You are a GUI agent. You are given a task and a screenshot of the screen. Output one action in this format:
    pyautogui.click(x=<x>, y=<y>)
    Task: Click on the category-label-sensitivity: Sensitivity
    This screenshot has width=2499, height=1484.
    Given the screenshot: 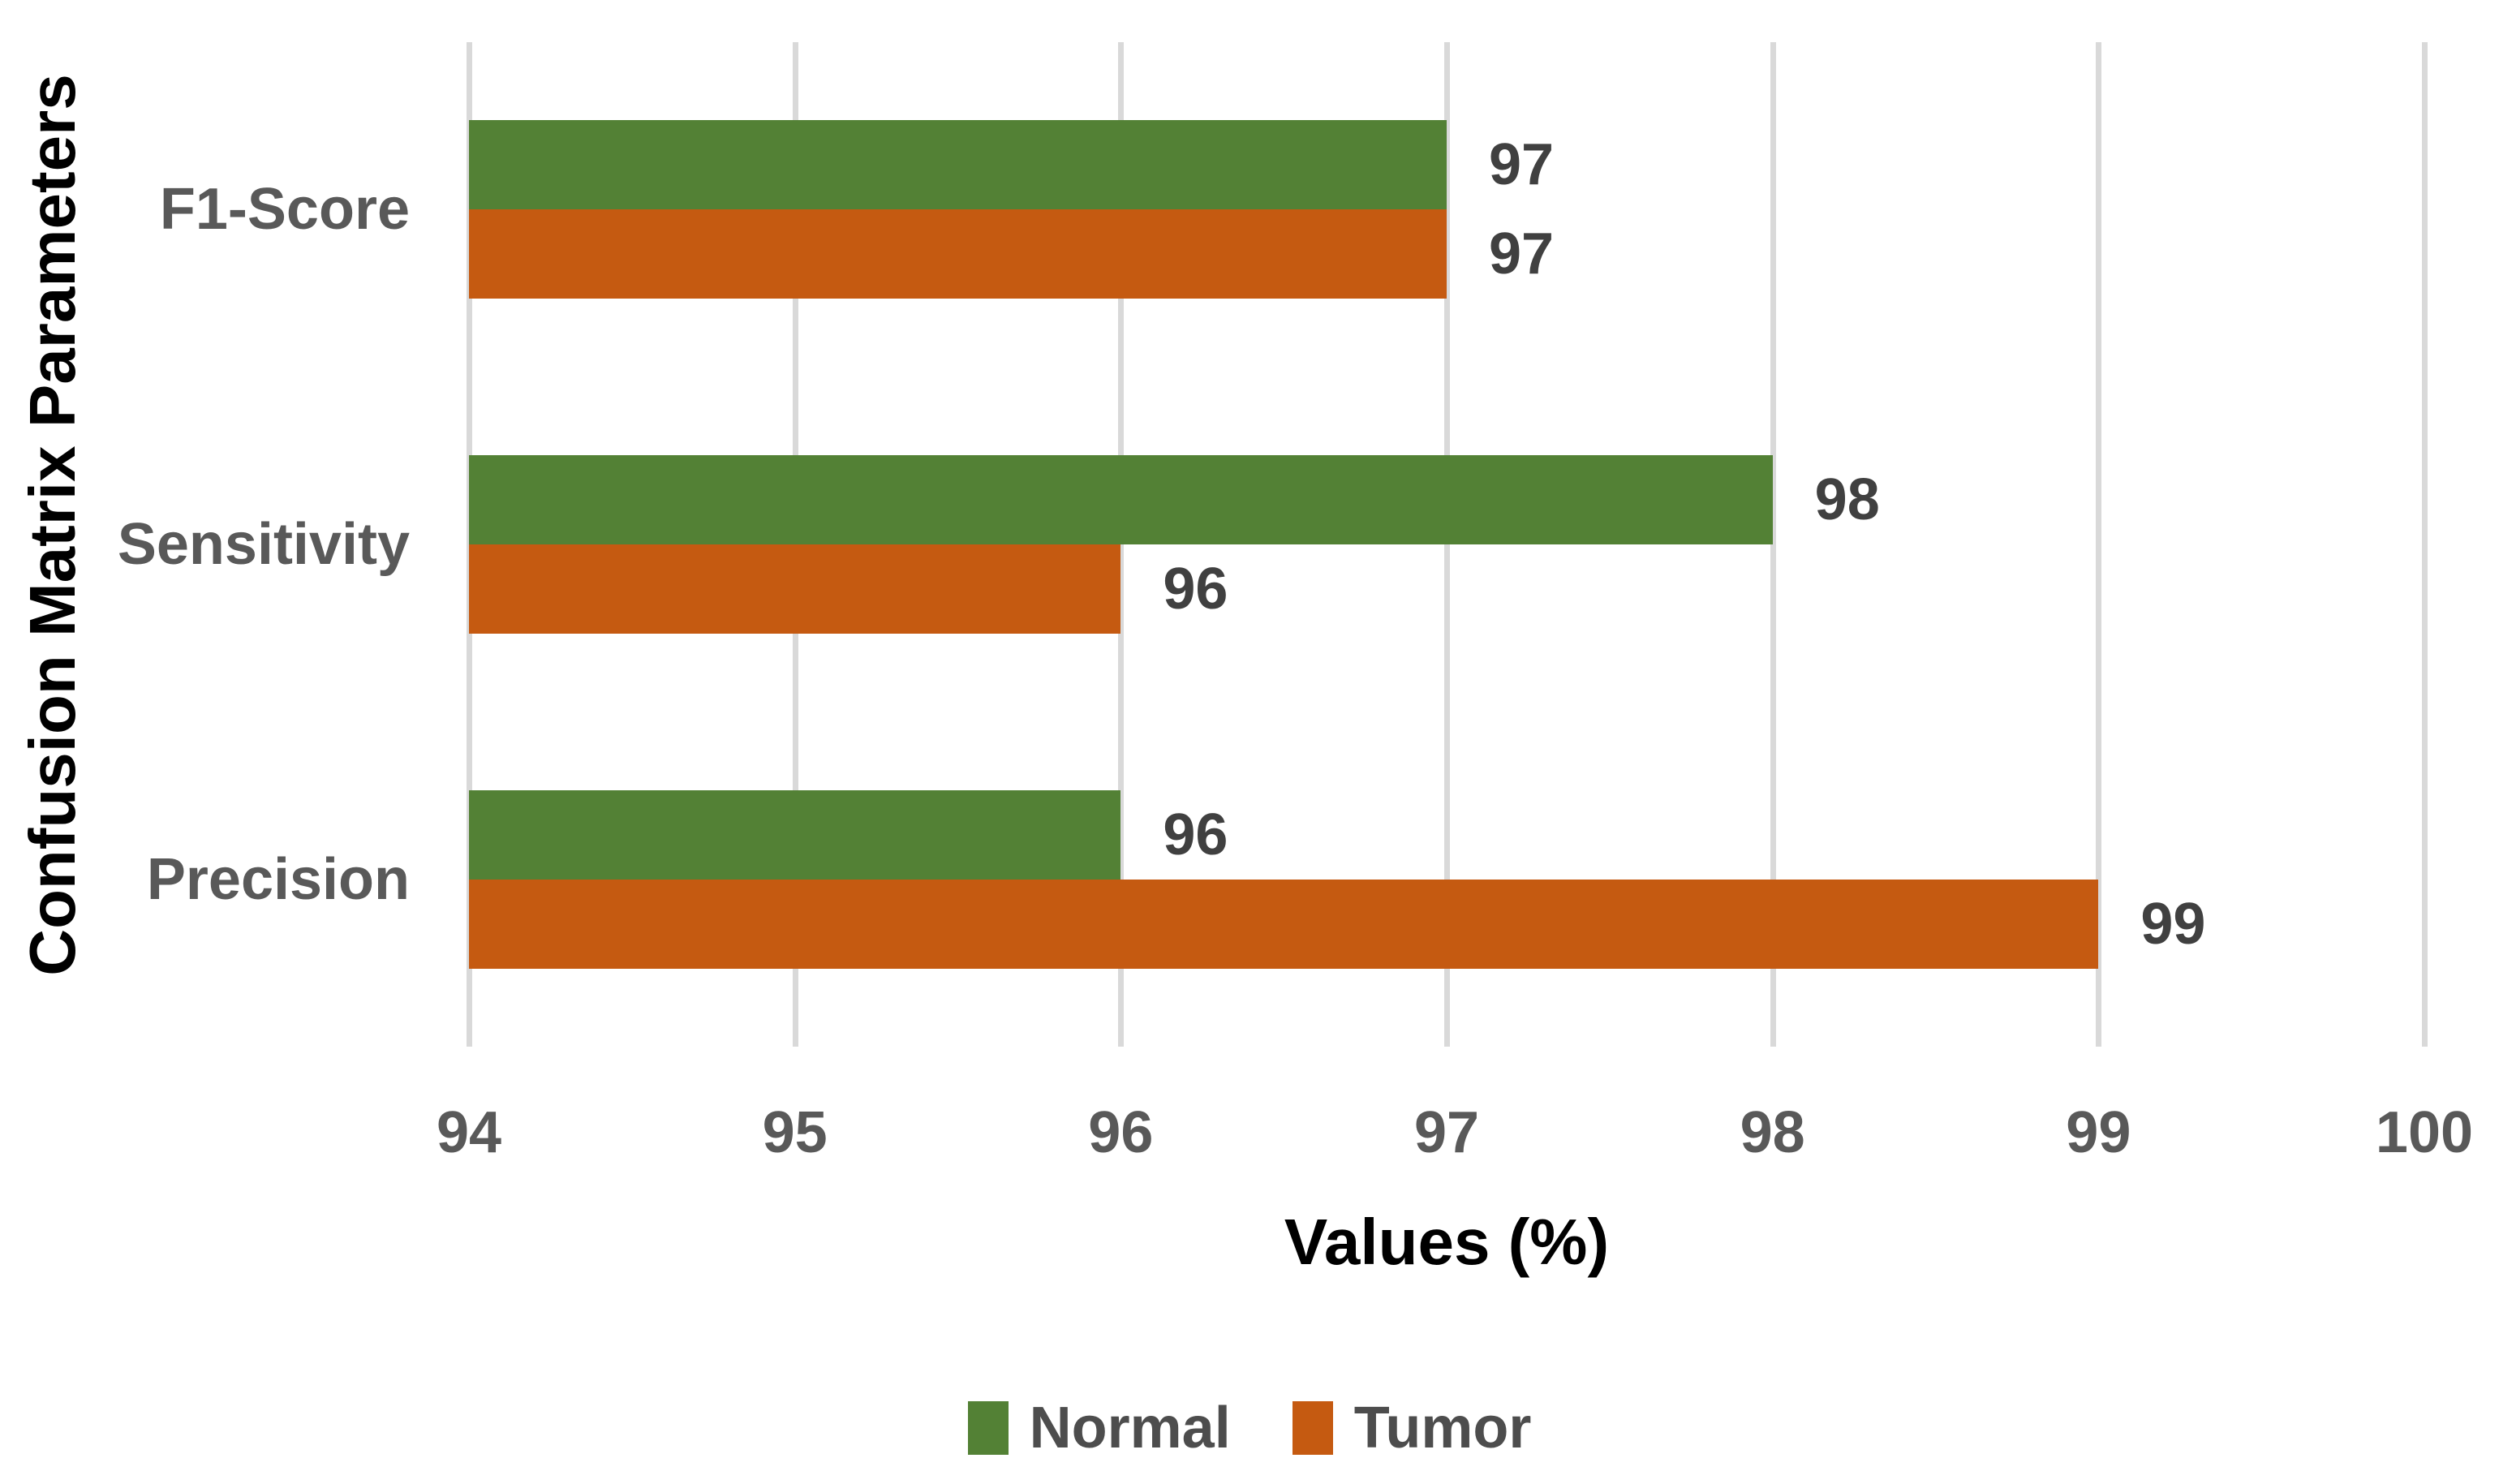 What is the action you would take?
    pyautogui.click(x=263, y=544)
    